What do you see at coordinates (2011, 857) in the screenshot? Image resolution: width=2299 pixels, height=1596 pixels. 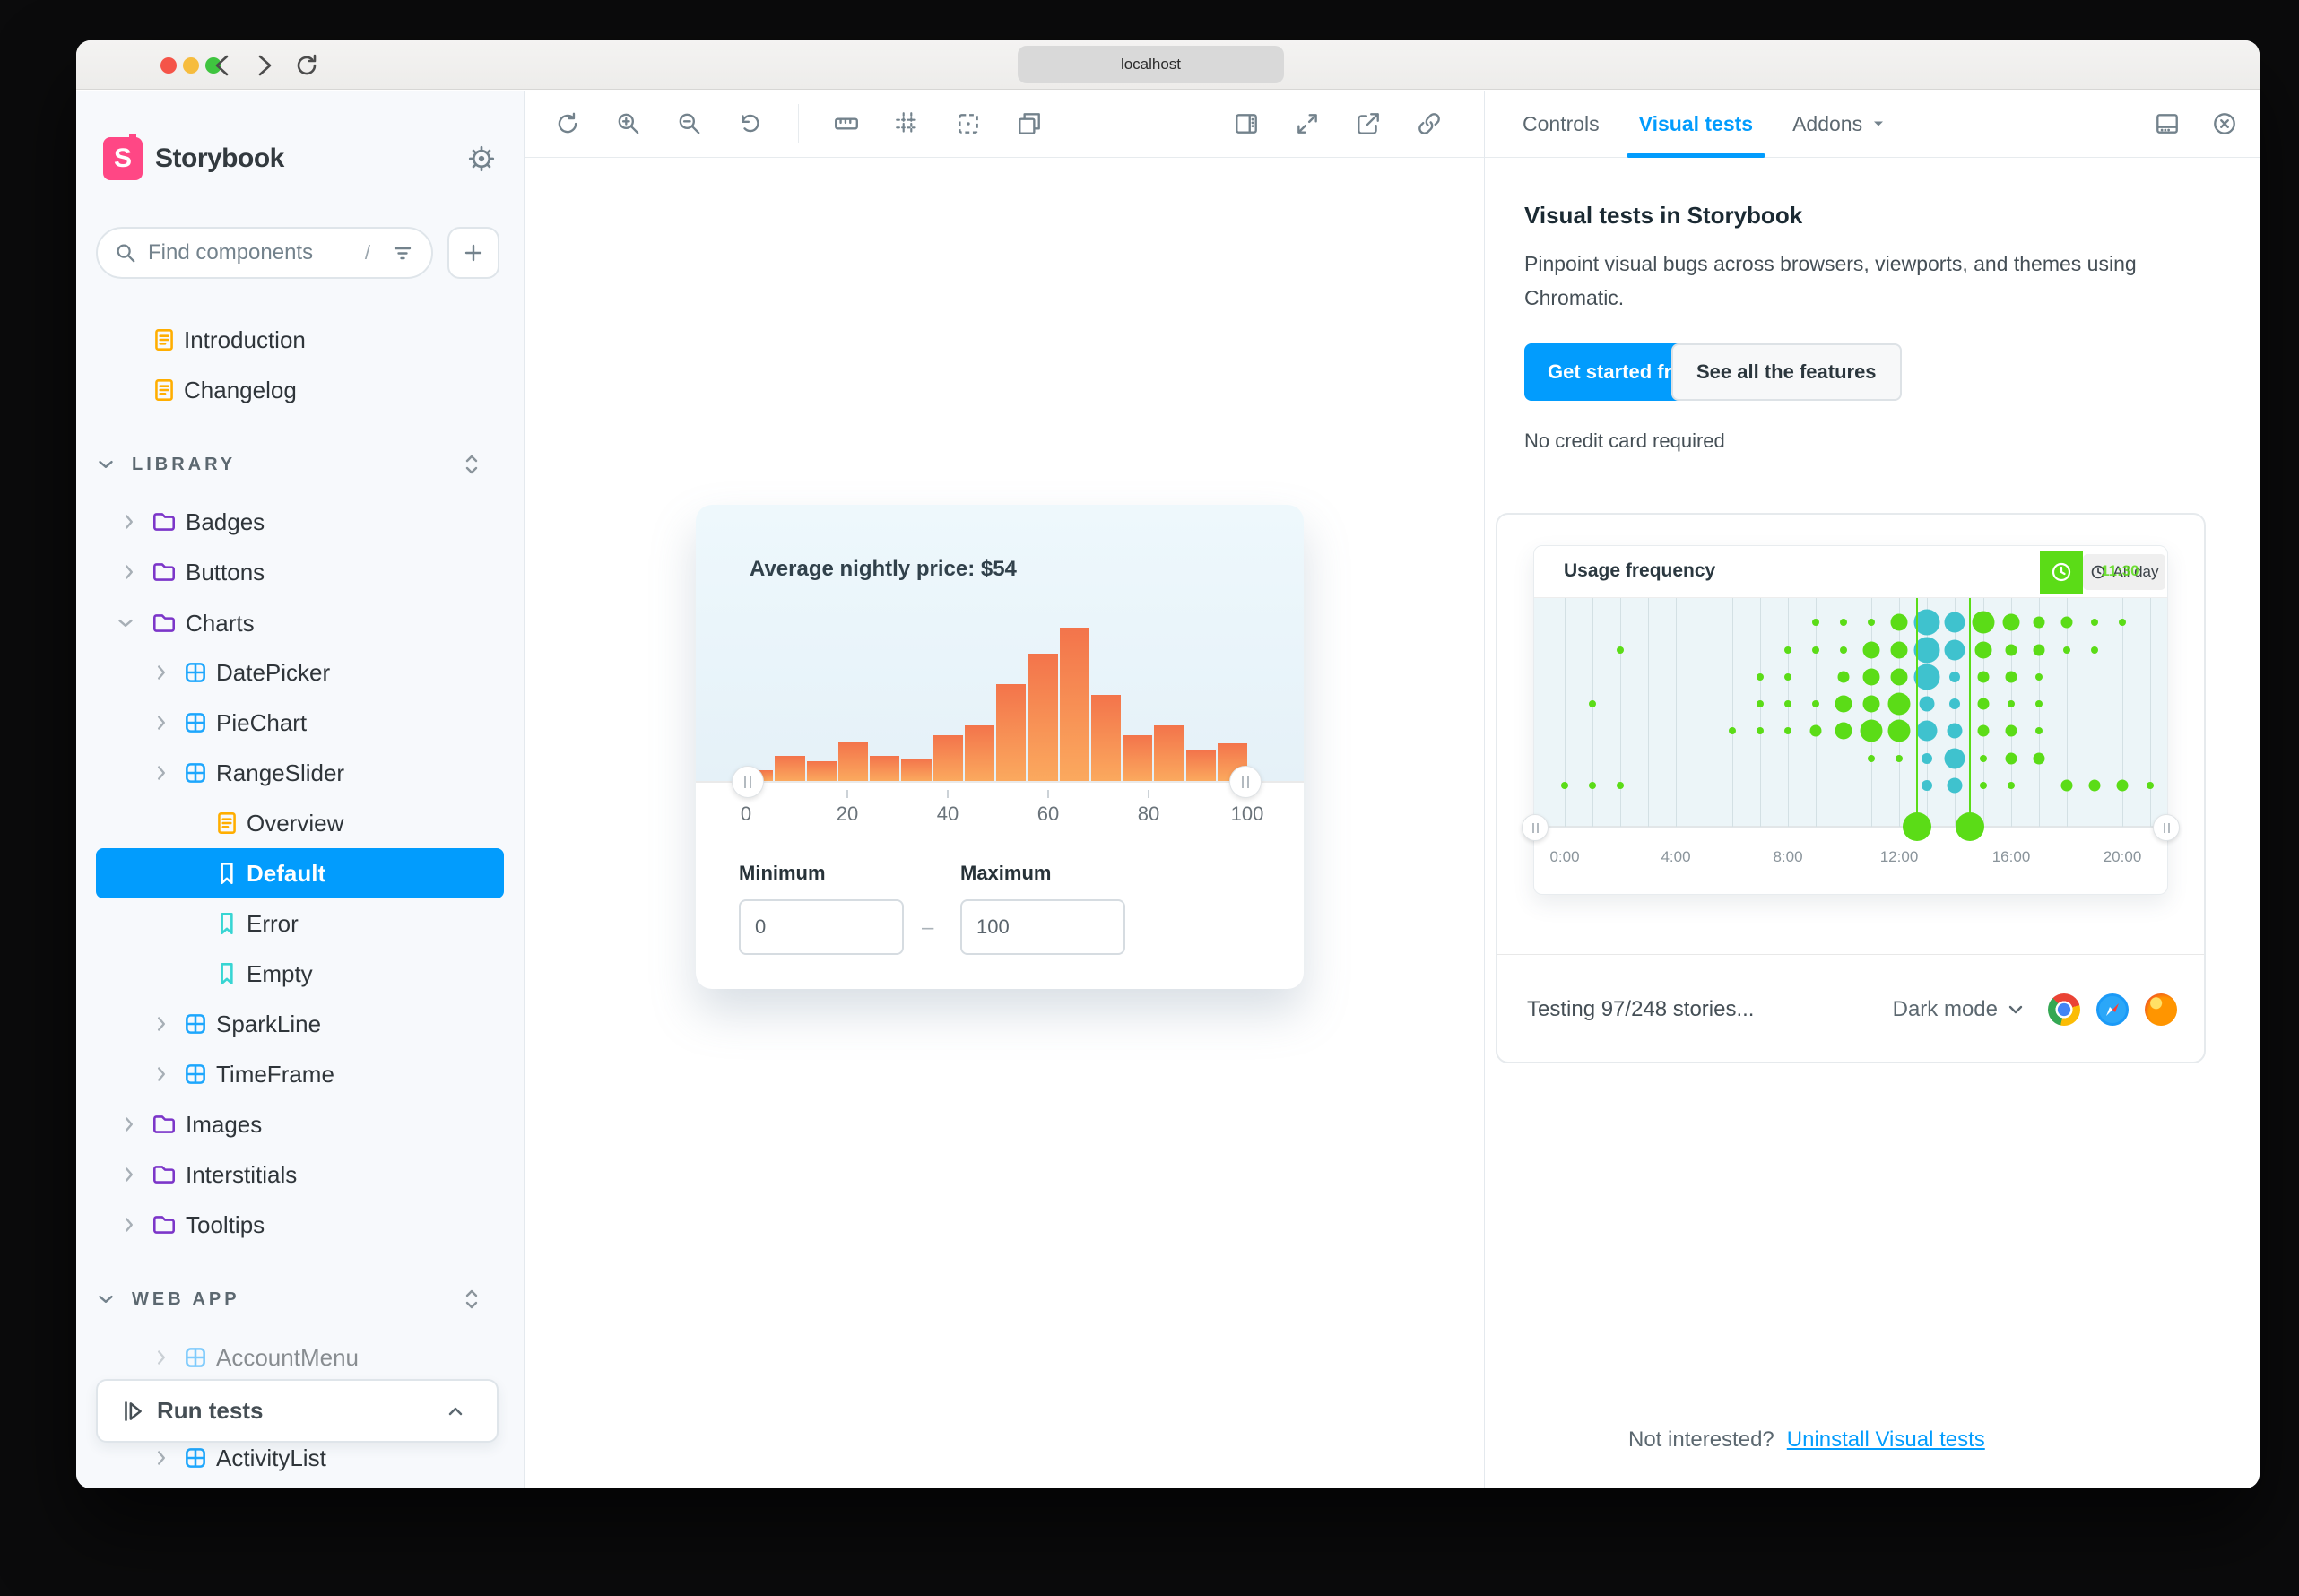 I see `x-tick-label: 16:00` at bounding box center [2011, 857].